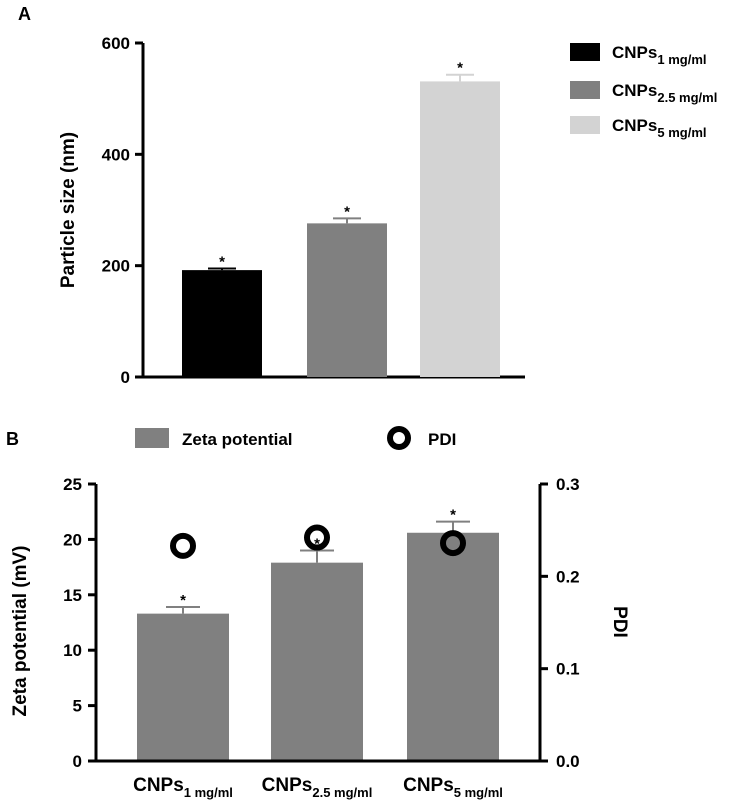  I want to click on y2-tick-label: 0.0, so click(568, 761).